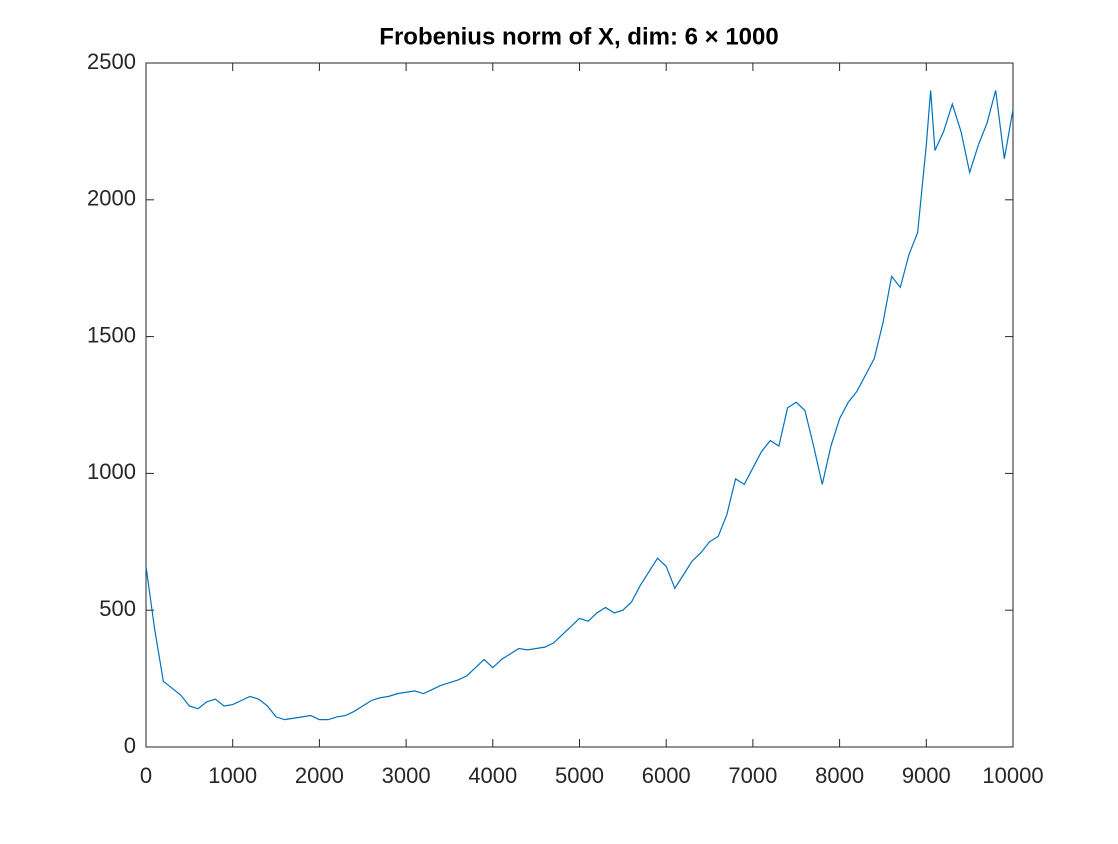  I want to click on y-tick-label: 2500, so click(111, 61).